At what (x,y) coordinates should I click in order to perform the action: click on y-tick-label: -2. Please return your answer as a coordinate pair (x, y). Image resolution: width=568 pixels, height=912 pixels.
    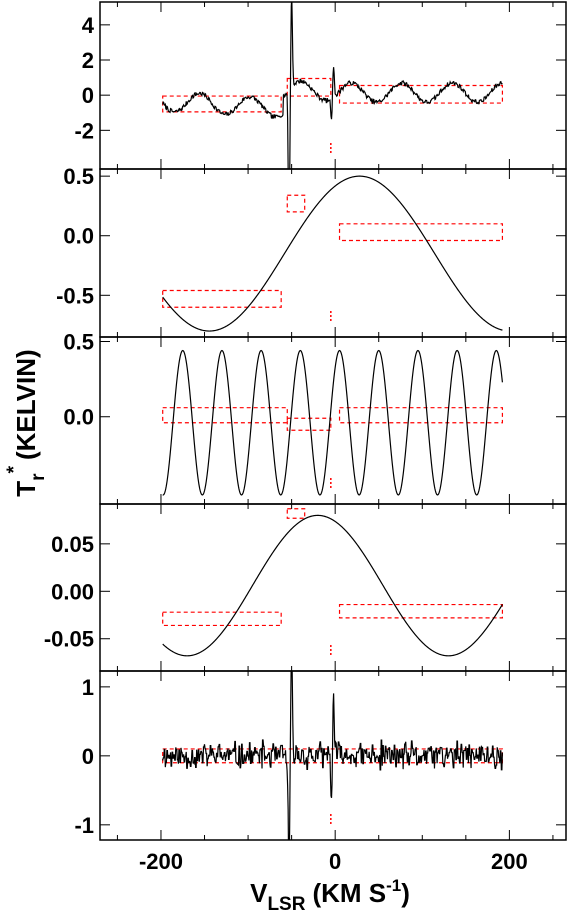
    Looking at the image, I should click on (84, 130).